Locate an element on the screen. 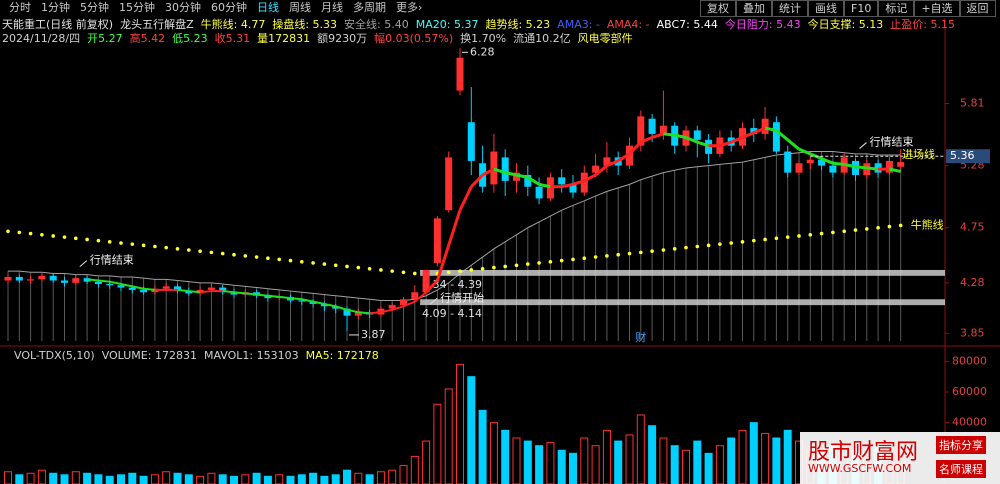 This screenshot has width=1000, height=484. period-tab: 15分钟 is located at coordinates (137, 7).